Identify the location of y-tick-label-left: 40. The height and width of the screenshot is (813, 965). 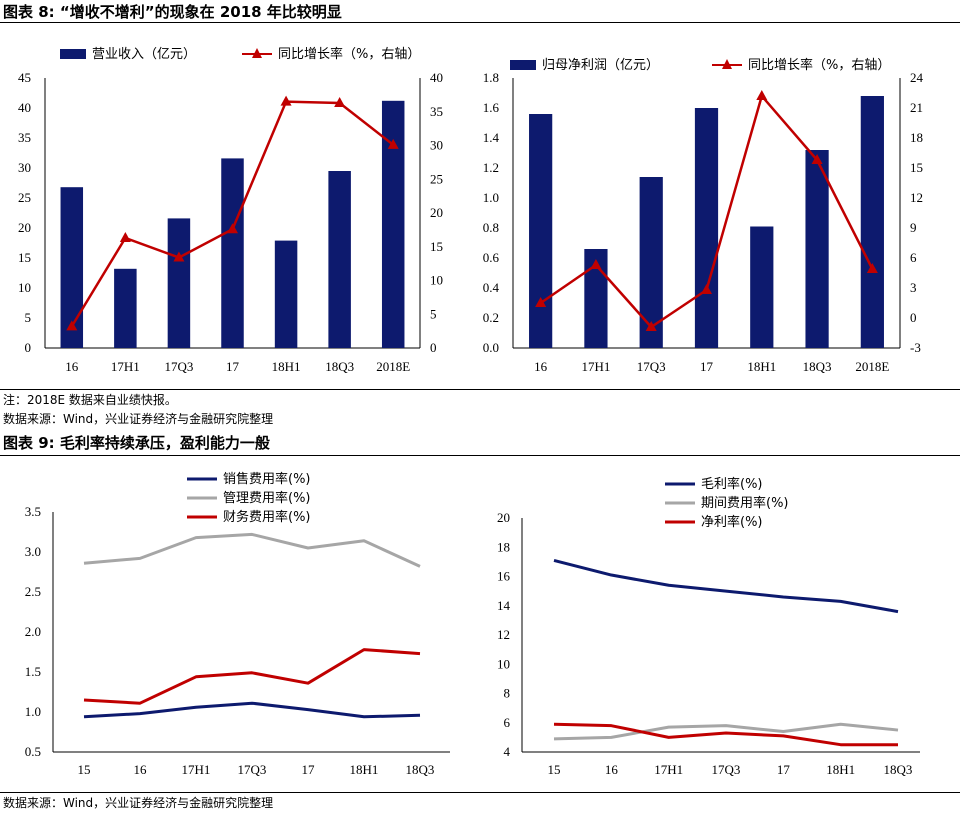
(24, 107).